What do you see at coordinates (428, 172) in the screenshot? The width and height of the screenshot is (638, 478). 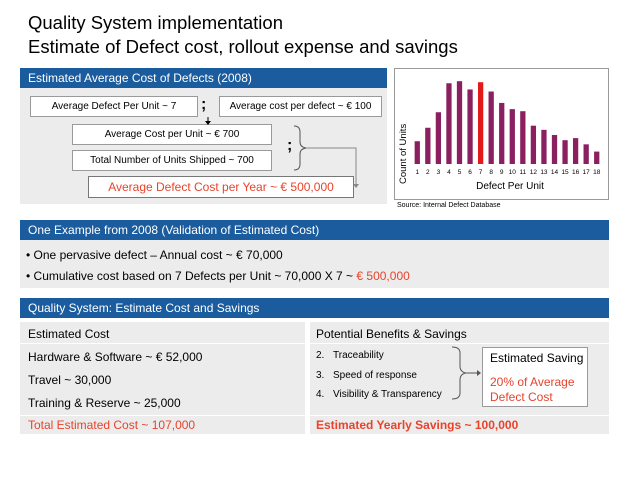 I see `chart-tick-label: 2` at bounding box center [428, 172].